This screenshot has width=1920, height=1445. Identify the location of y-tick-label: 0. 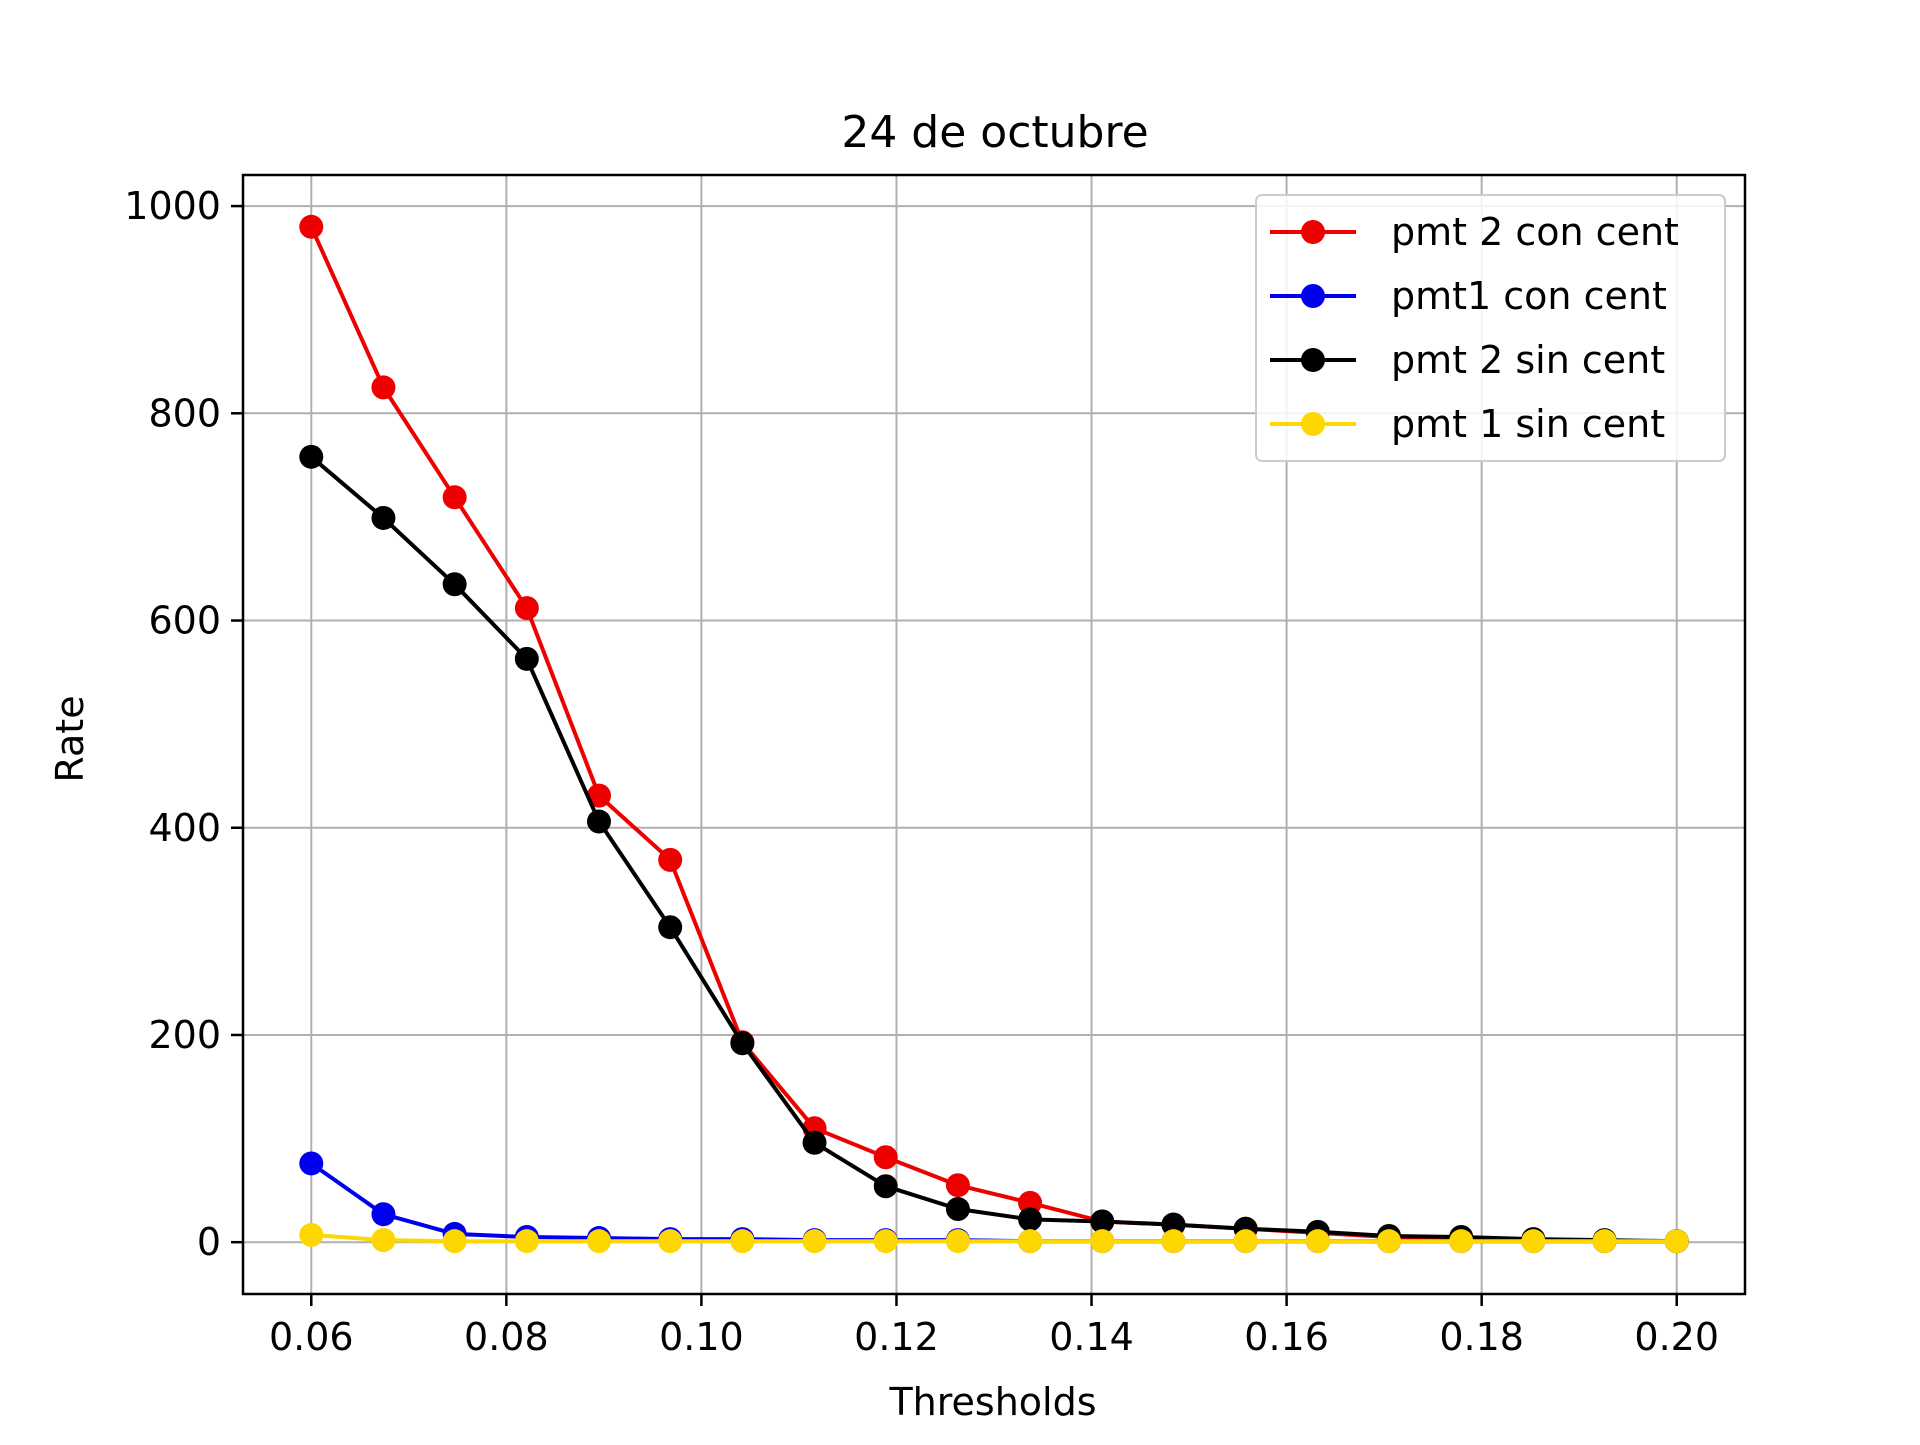
(209, 1242).